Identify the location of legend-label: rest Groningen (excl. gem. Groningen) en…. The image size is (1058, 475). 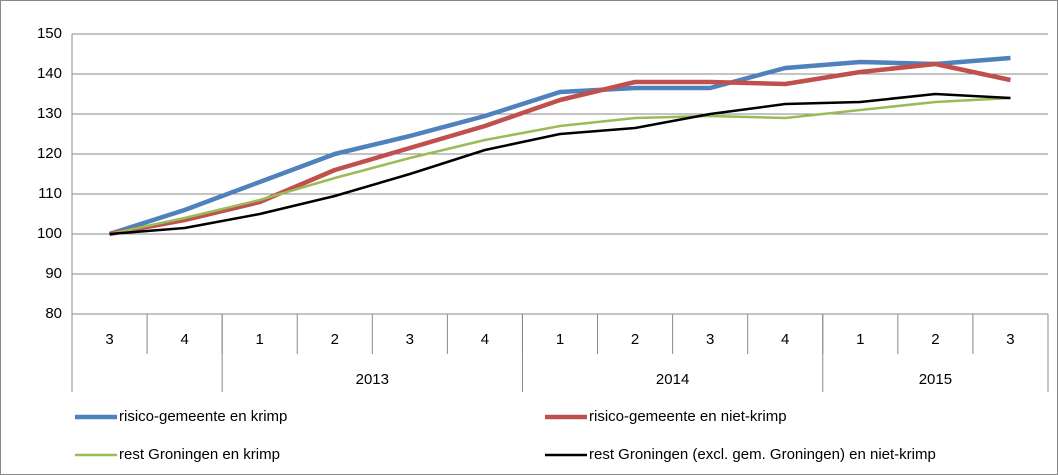
(762, 454).